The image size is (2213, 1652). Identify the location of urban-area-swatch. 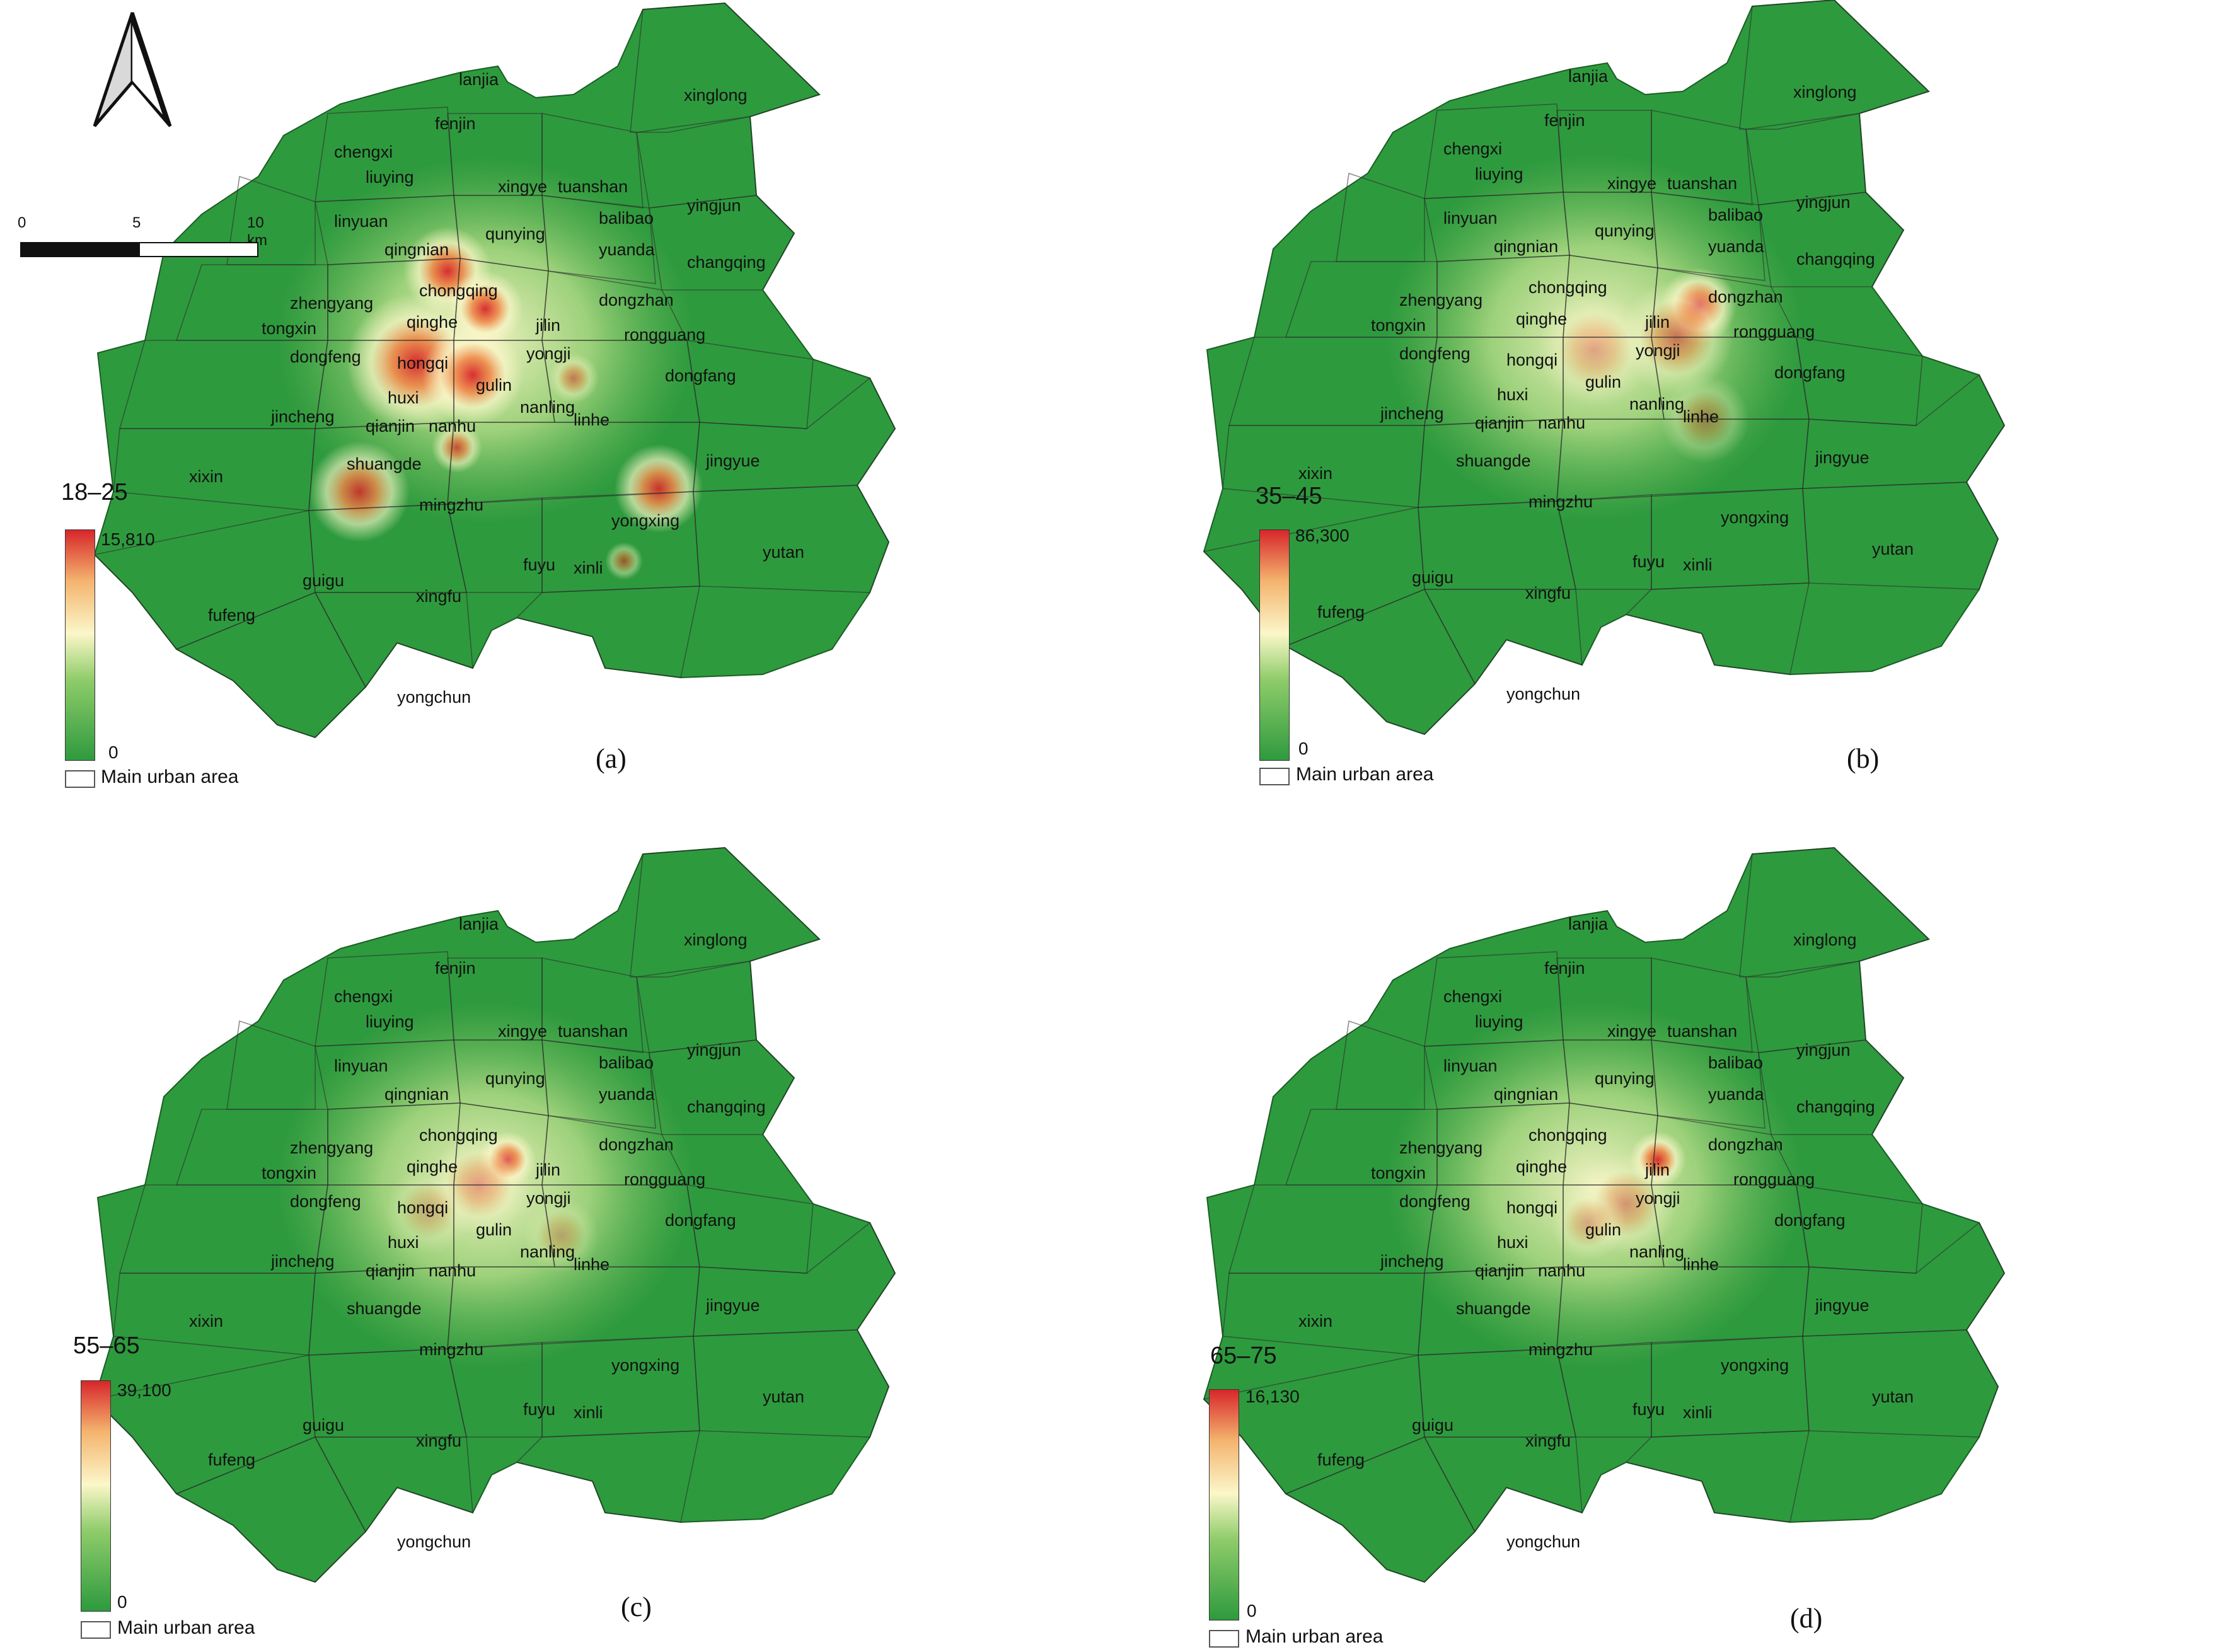
(80, 779).